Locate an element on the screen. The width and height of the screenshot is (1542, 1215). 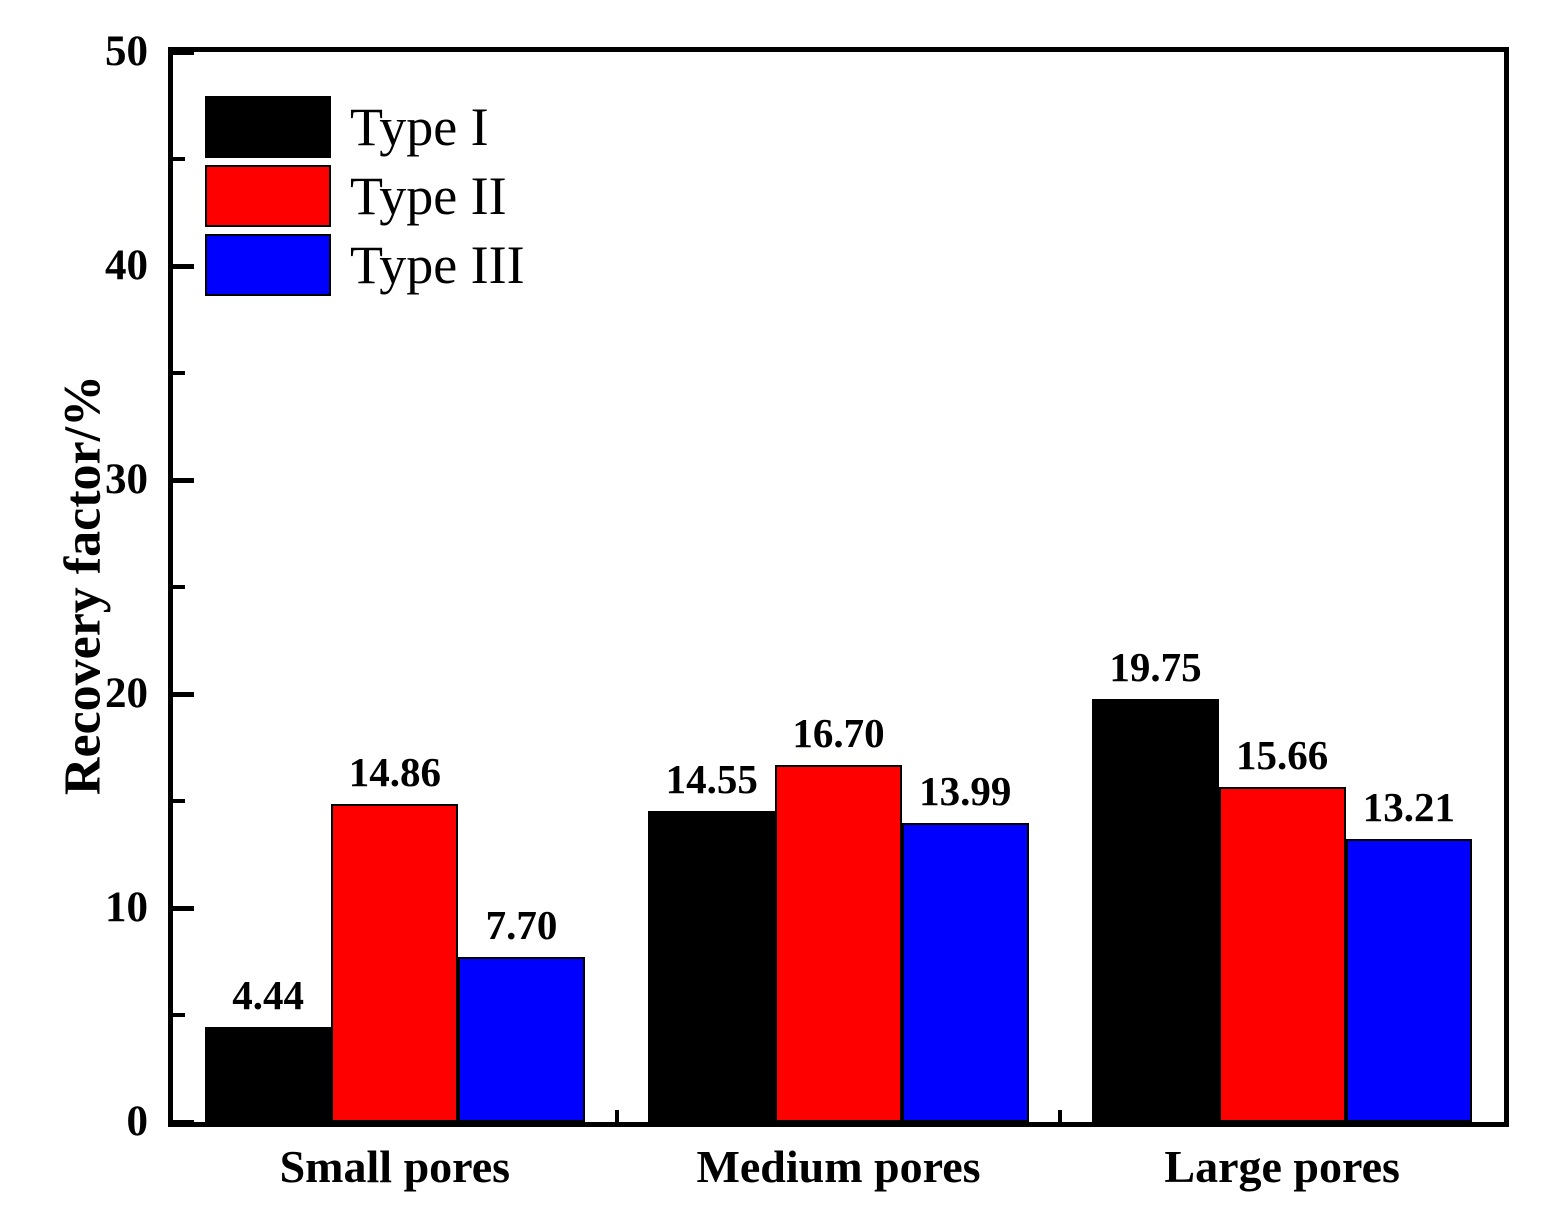
bar-value-label: 13.99 is located at coordinates (965, 790).